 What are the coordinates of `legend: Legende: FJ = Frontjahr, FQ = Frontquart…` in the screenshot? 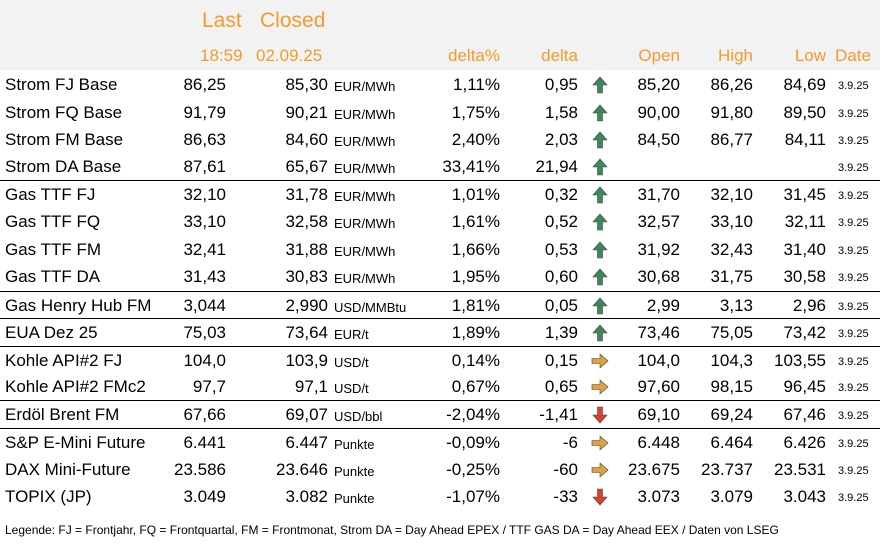 It's located at (392, 530).